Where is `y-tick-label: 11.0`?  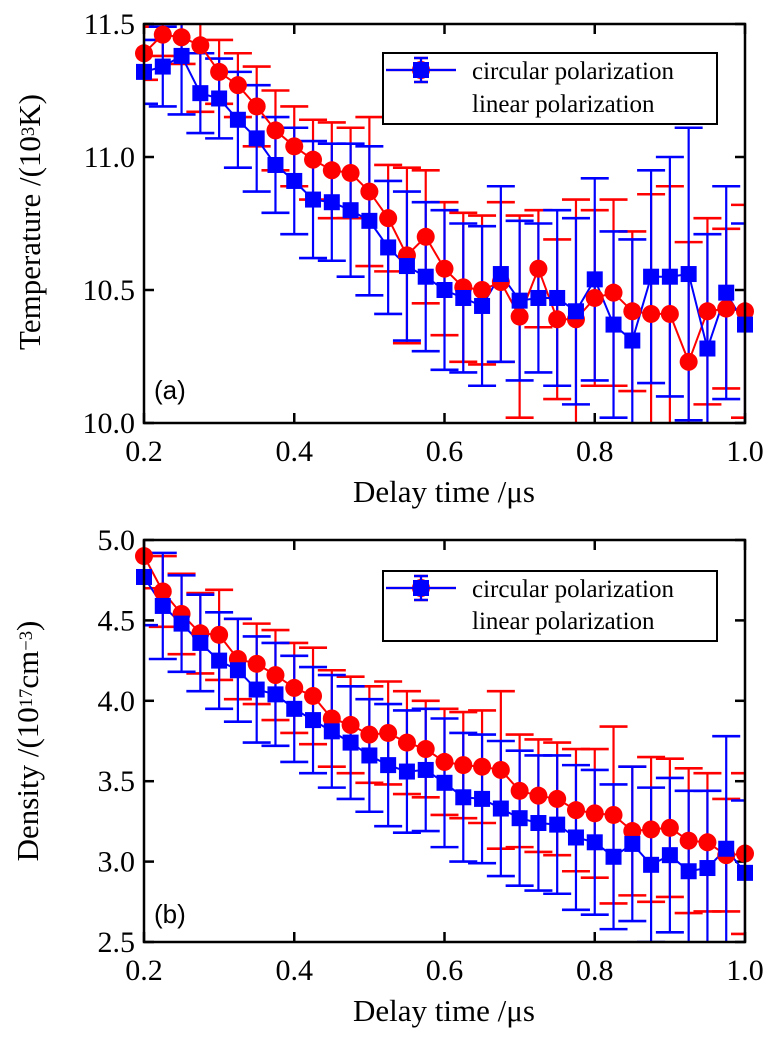 y-tick-label: 11.0 is located at coordinates (109, 157).